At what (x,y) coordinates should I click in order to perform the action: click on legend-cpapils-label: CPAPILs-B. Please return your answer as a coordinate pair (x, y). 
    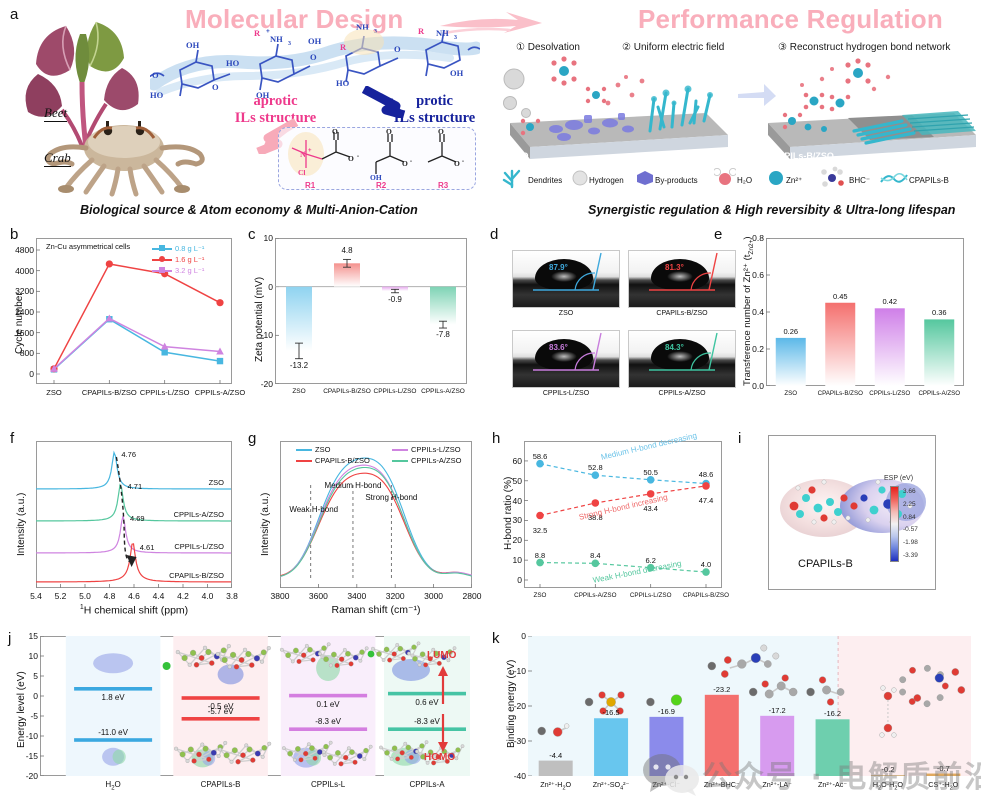
    Looking at the image, I should click on (929, 180).